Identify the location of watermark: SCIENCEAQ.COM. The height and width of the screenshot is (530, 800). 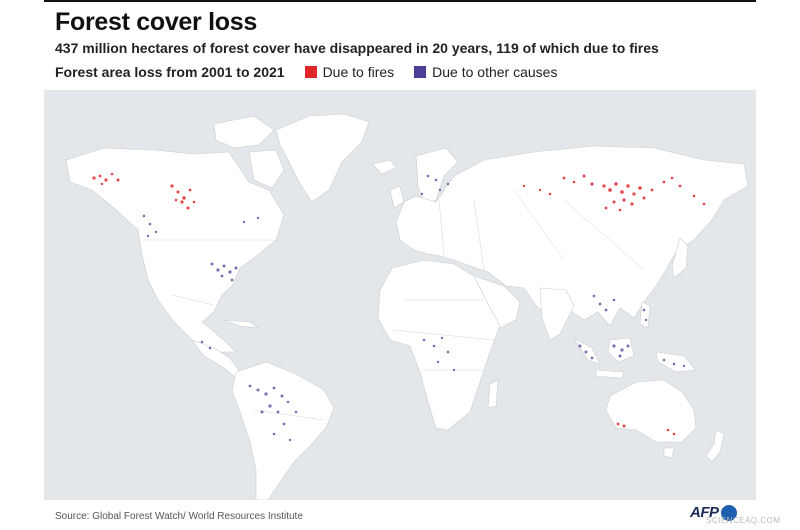
(743, 520).